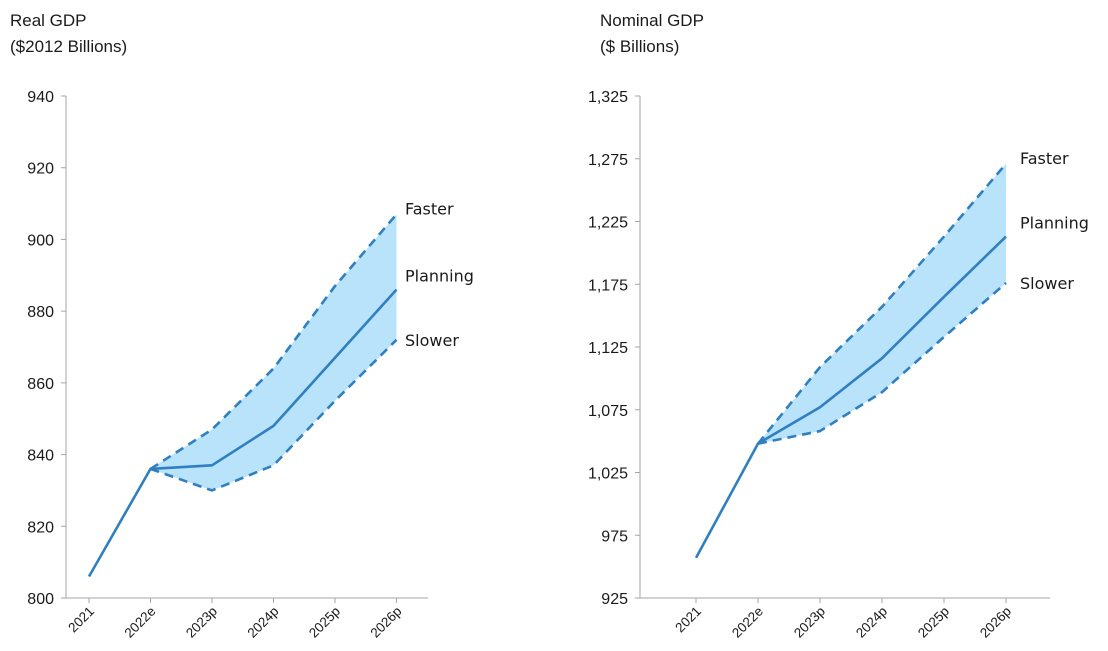  Describe the element at coordinates (40, 240) in the screenshot. I see `y-tick-label: 900` at that location.